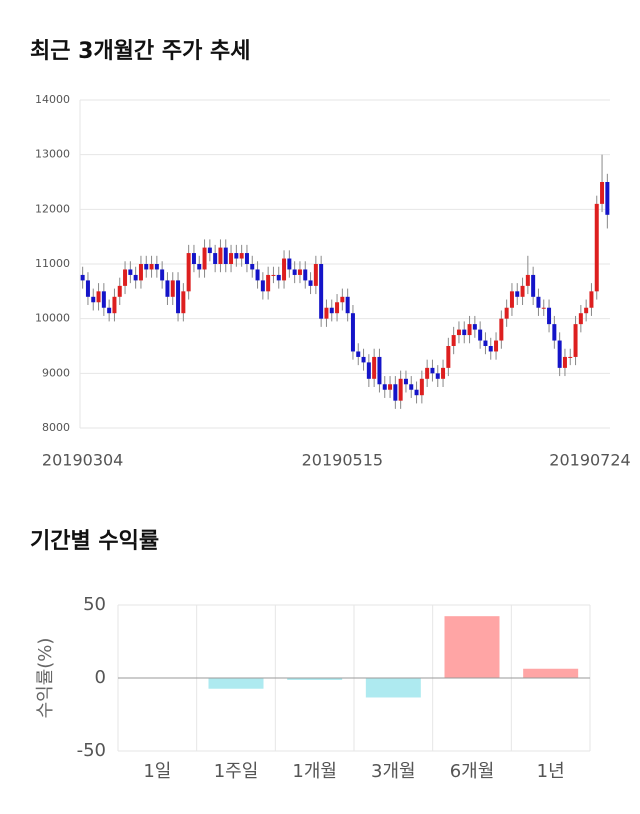  What do you see at coordinates (472, 771) in the screenshot?
I see `x-tick-label: 6개월` at bounding box center [472, 771].